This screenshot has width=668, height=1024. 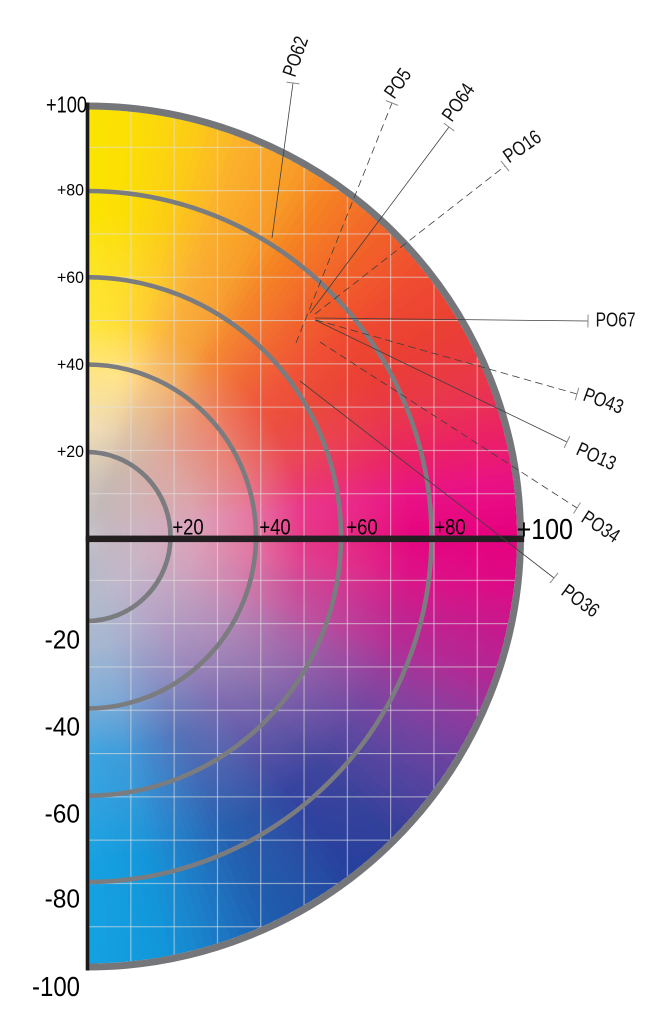 I want to click on svg-text: PO5, so click(x=398, y=84).